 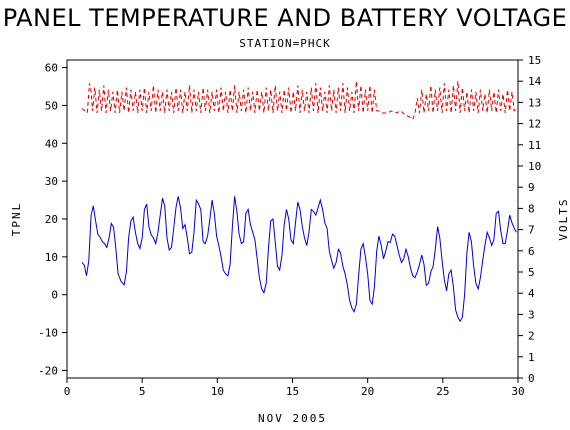 I want to click on y2-tick-label: 0, so click(x=531, y=378).